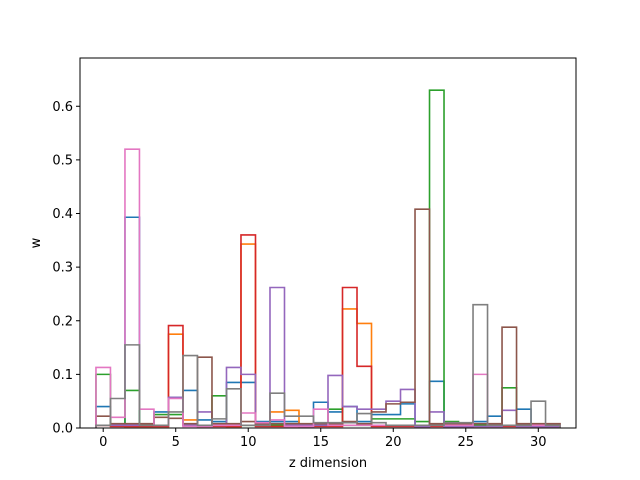 Image resolution: width=640 pixels, height=480 pixels. I want to click on x-tick-label: 0, so click(103, 442).